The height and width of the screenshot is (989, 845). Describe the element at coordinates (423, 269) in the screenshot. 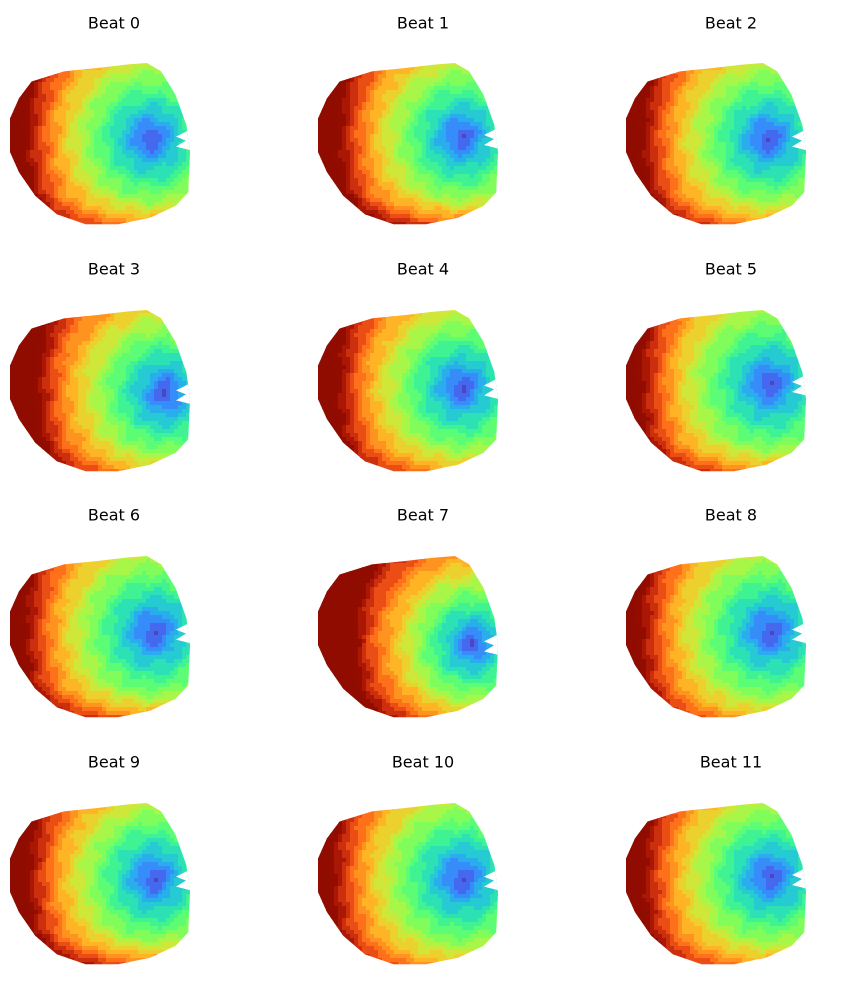

I see `panel-title: Beat 4` at that location.